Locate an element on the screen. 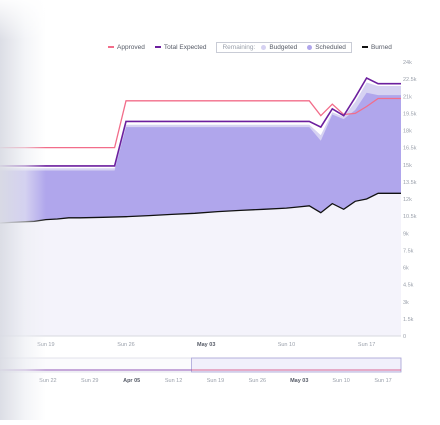  navigator-tick-label: Apr 05 is located at coordinates (131, 381).